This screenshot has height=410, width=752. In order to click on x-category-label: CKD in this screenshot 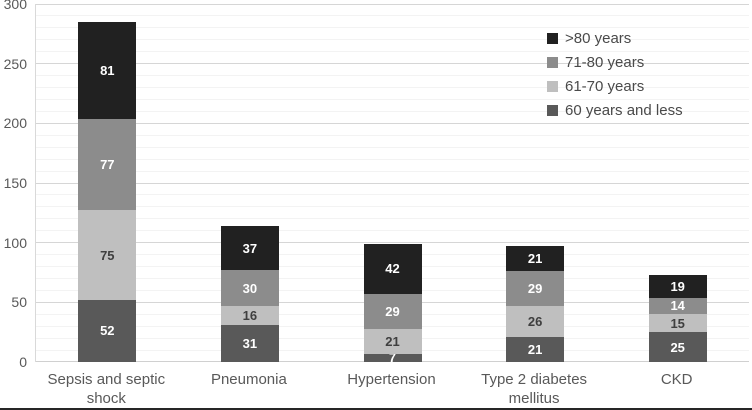, I will do `click(676, 379)`.